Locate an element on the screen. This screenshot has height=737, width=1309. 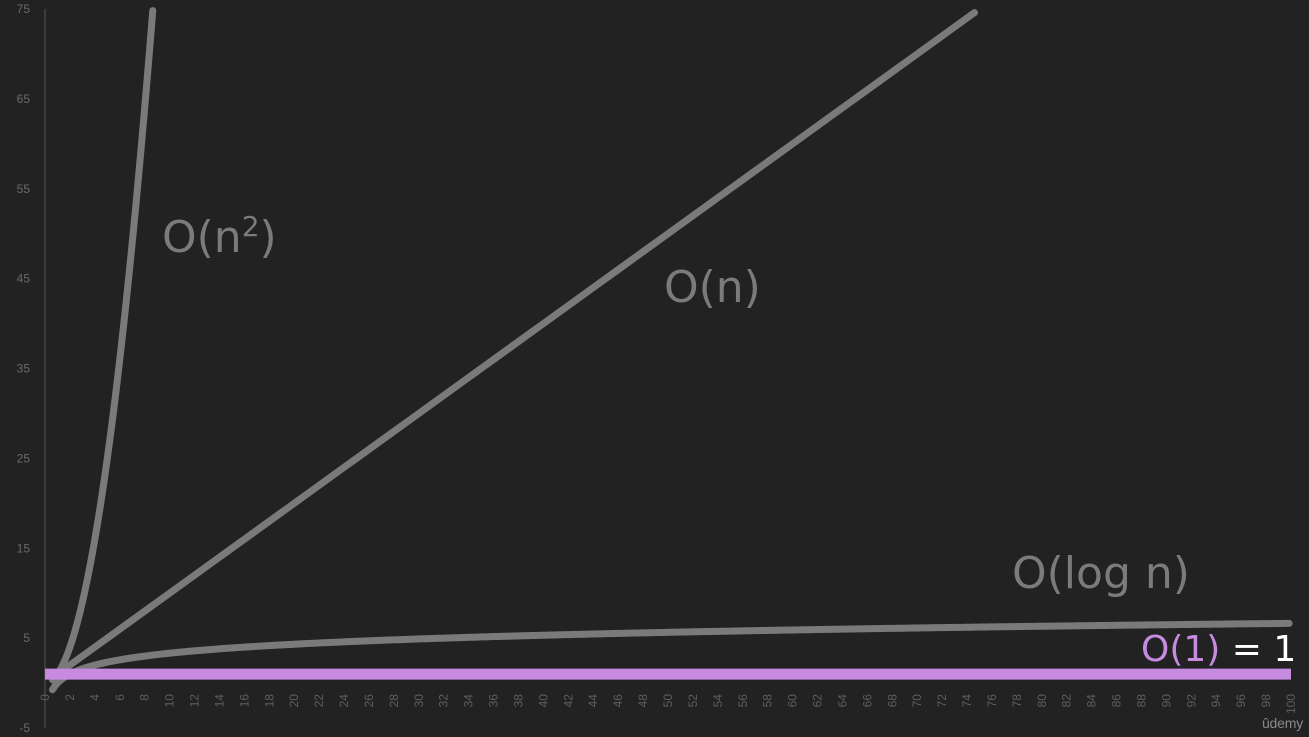
x-tick-label: 44 is located at coordinates (593, 701).